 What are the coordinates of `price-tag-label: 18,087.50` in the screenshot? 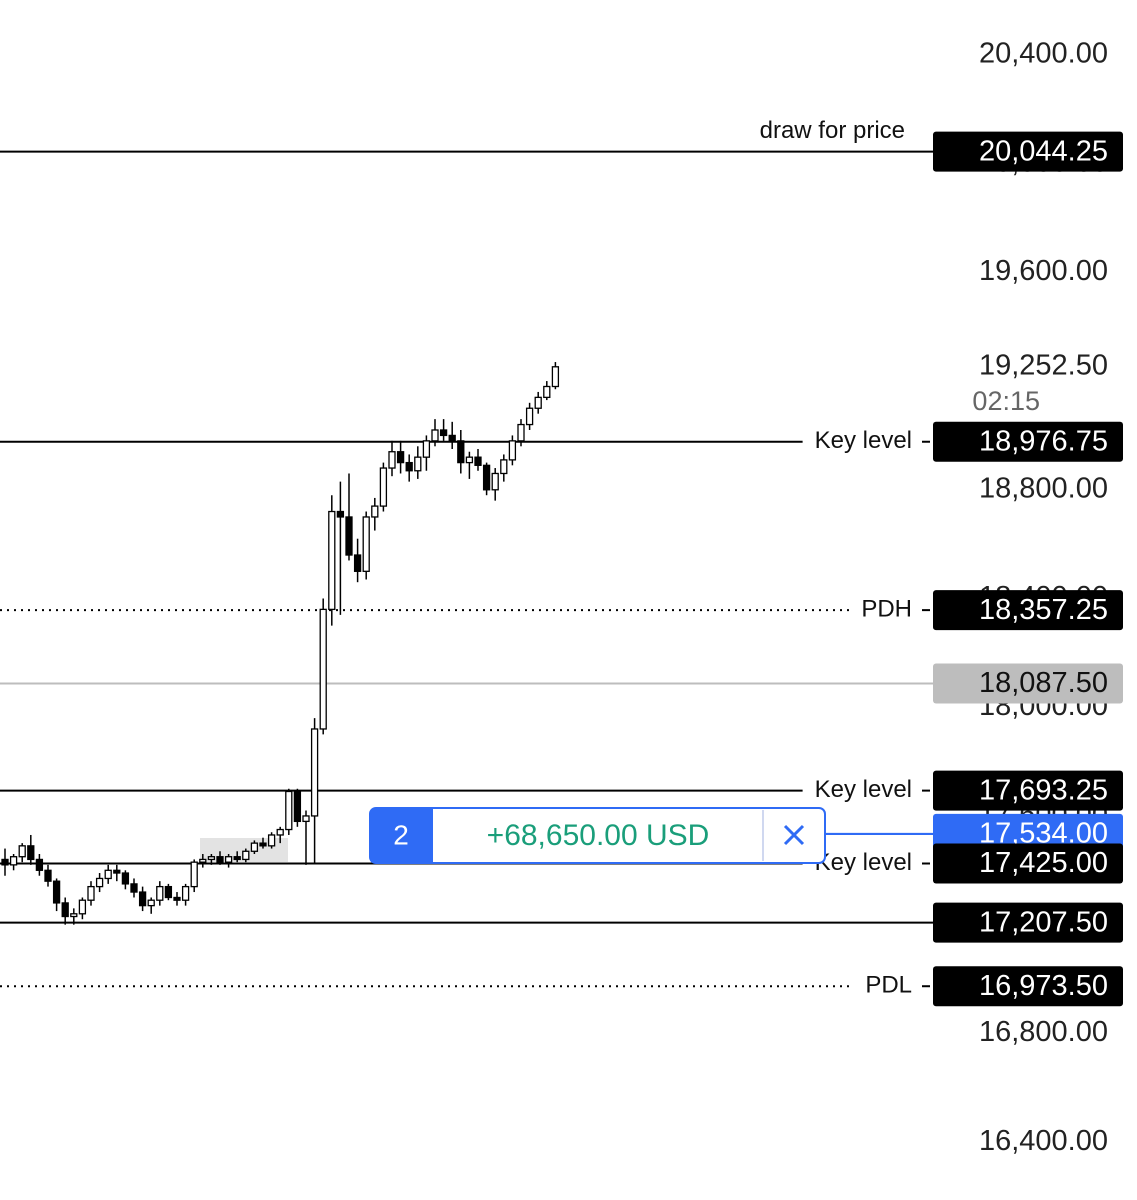 It's located at (1043, 683).